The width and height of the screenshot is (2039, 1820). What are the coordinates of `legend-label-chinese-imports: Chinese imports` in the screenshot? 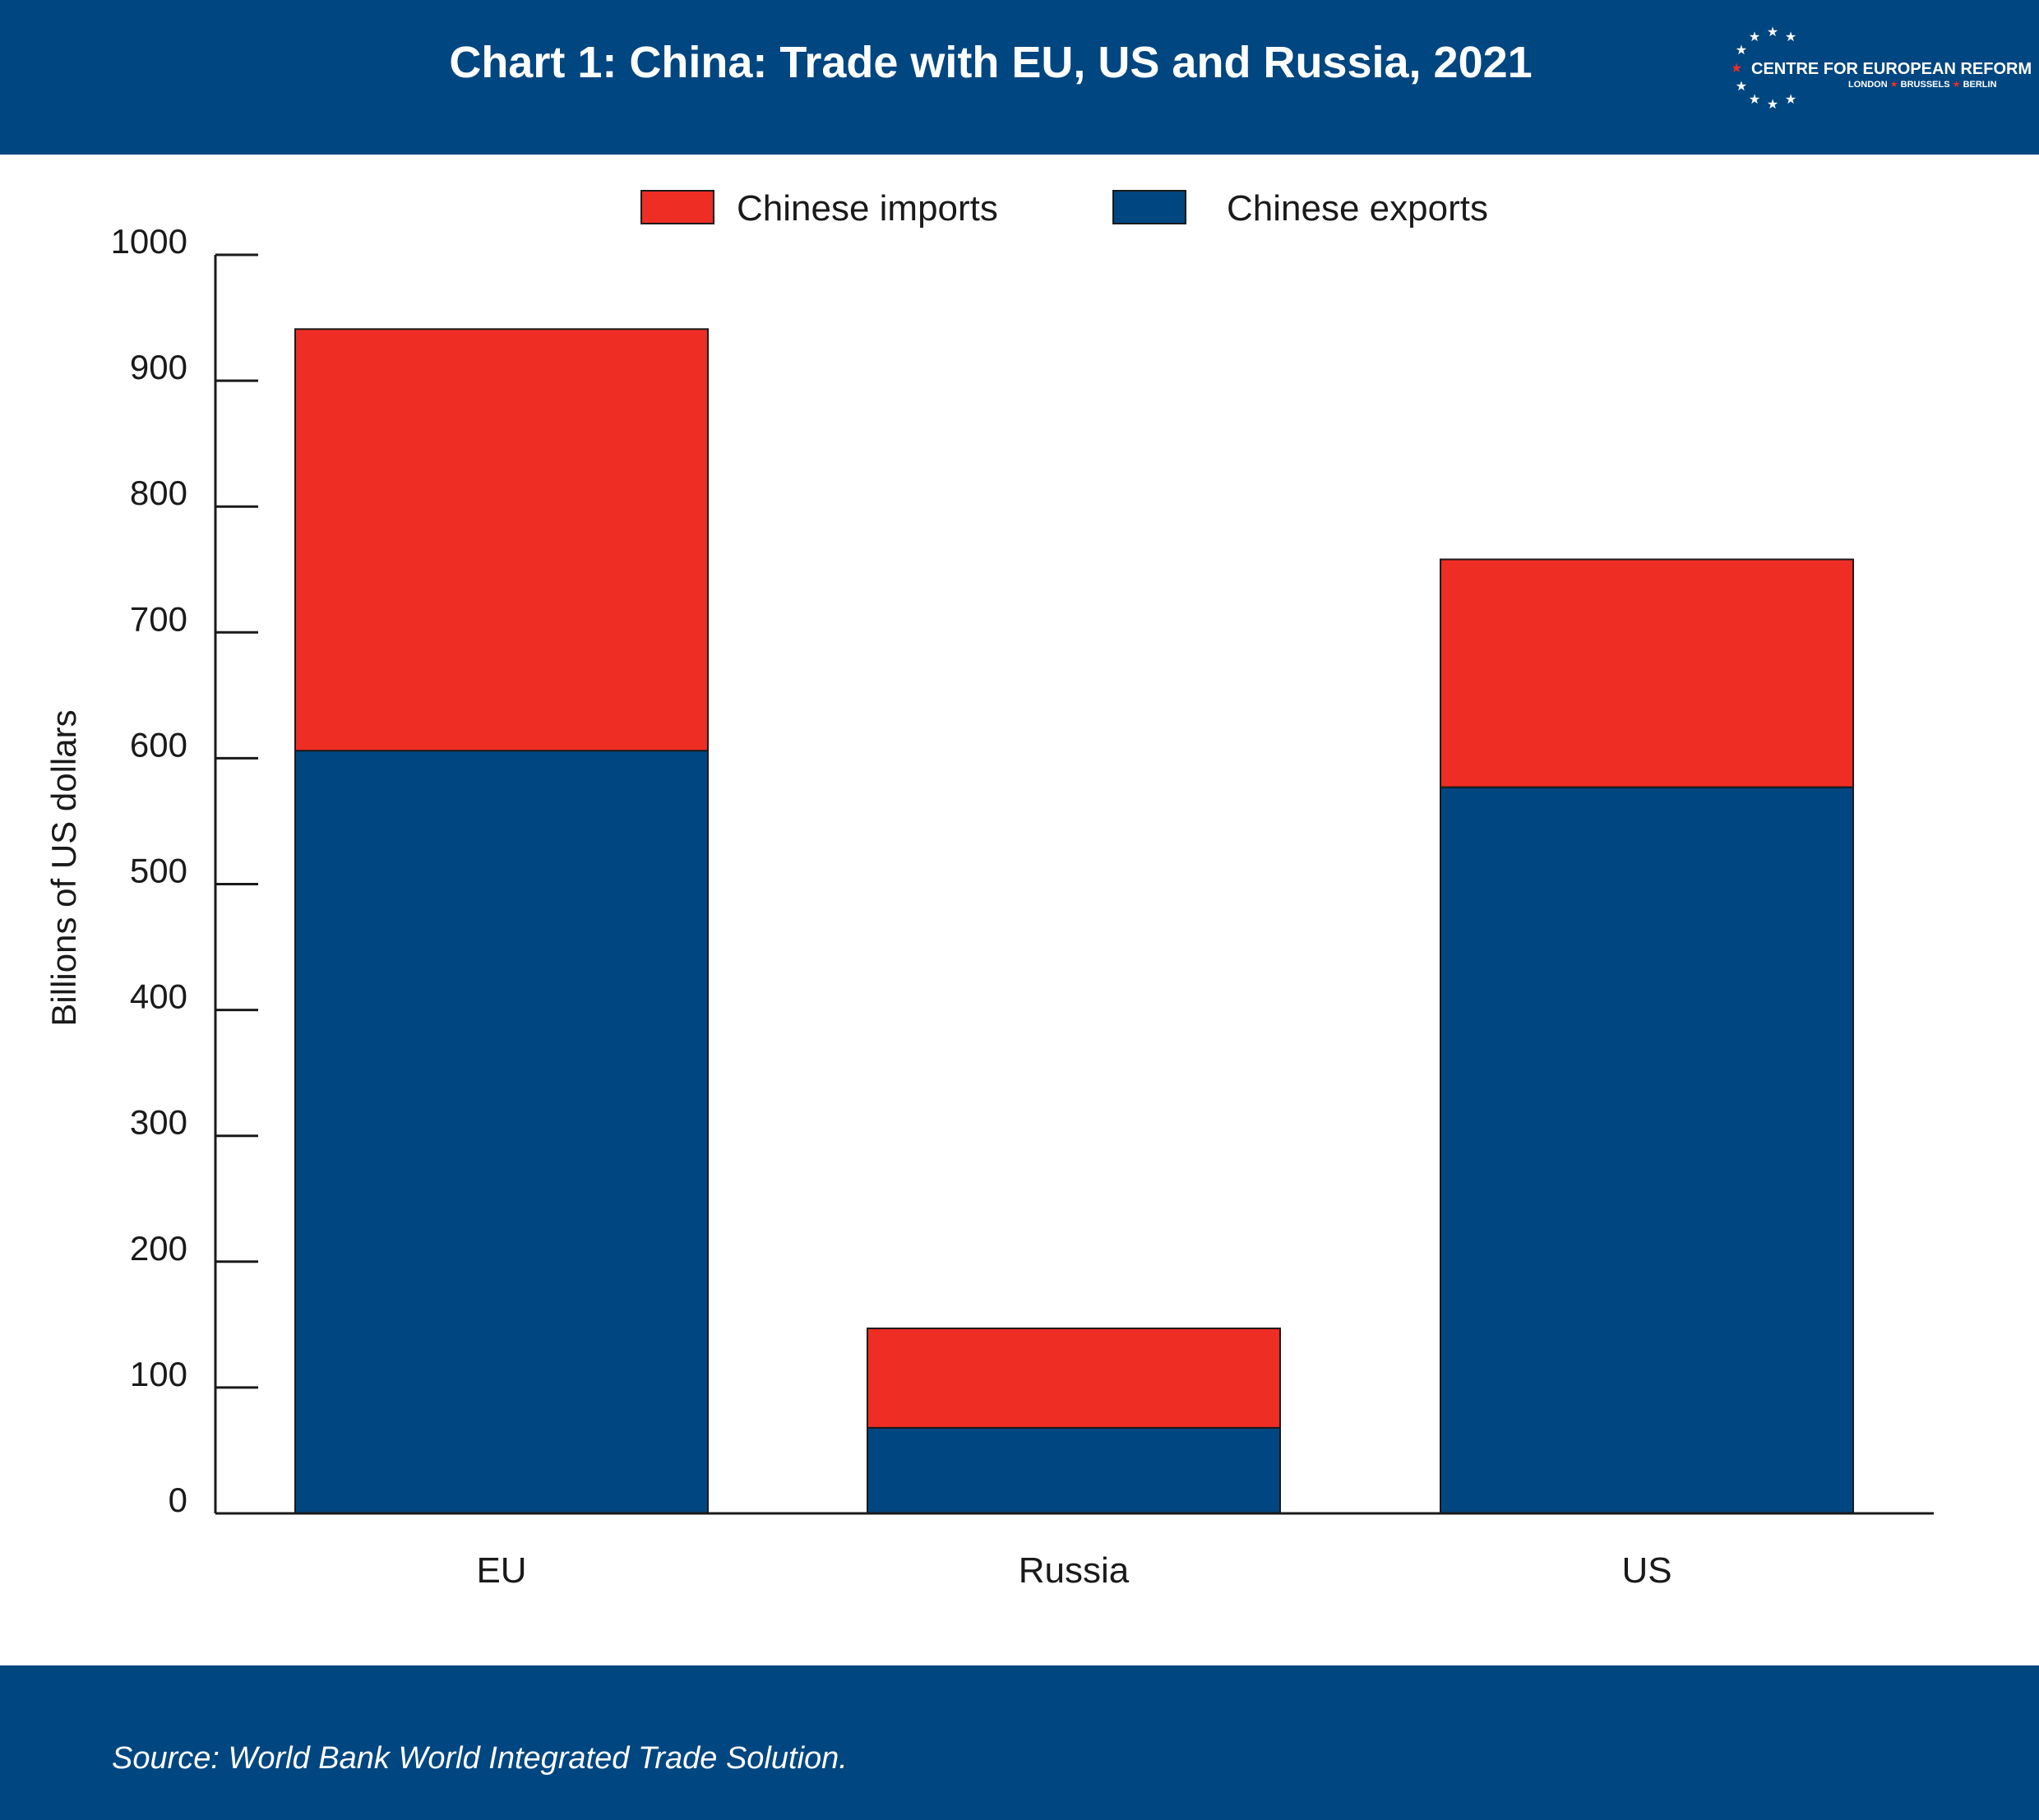 It's located at (867, 208).